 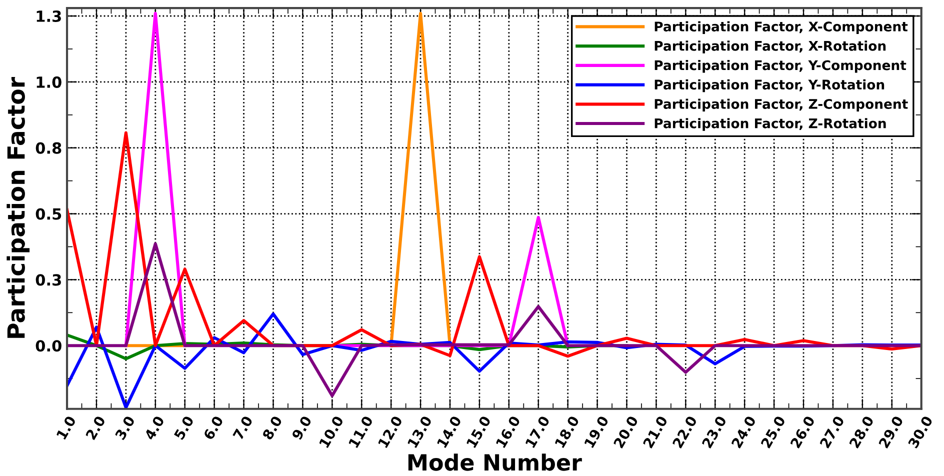 What do you see at coordinates (770, 47) in the screenshot?
I see `legend-label: Participation Factor, X-Rotation` at bounding box center [770, 47].